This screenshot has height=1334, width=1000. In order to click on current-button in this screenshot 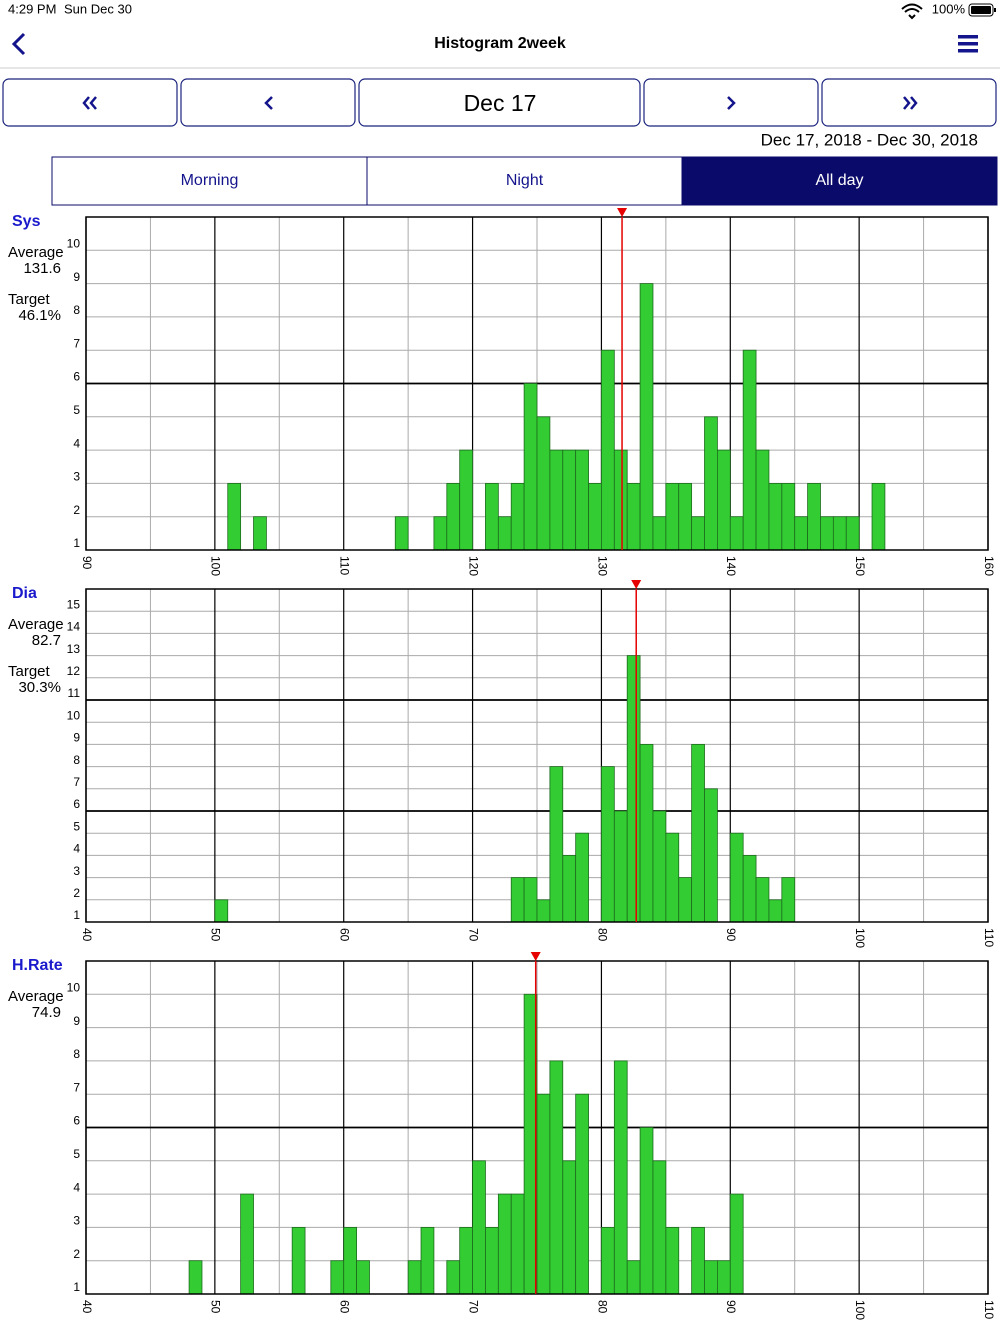, I will do `click(499, 102)`.